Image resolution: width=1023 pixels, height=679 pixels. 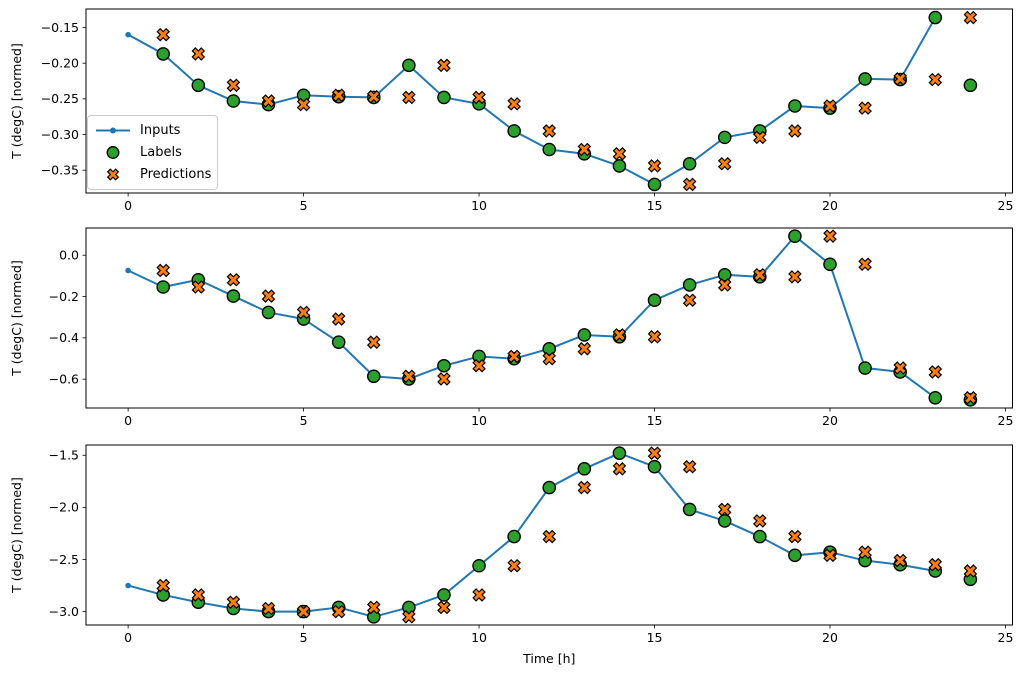 I want to click on y-tick-label: −2.5, so click(x=64, y=559).